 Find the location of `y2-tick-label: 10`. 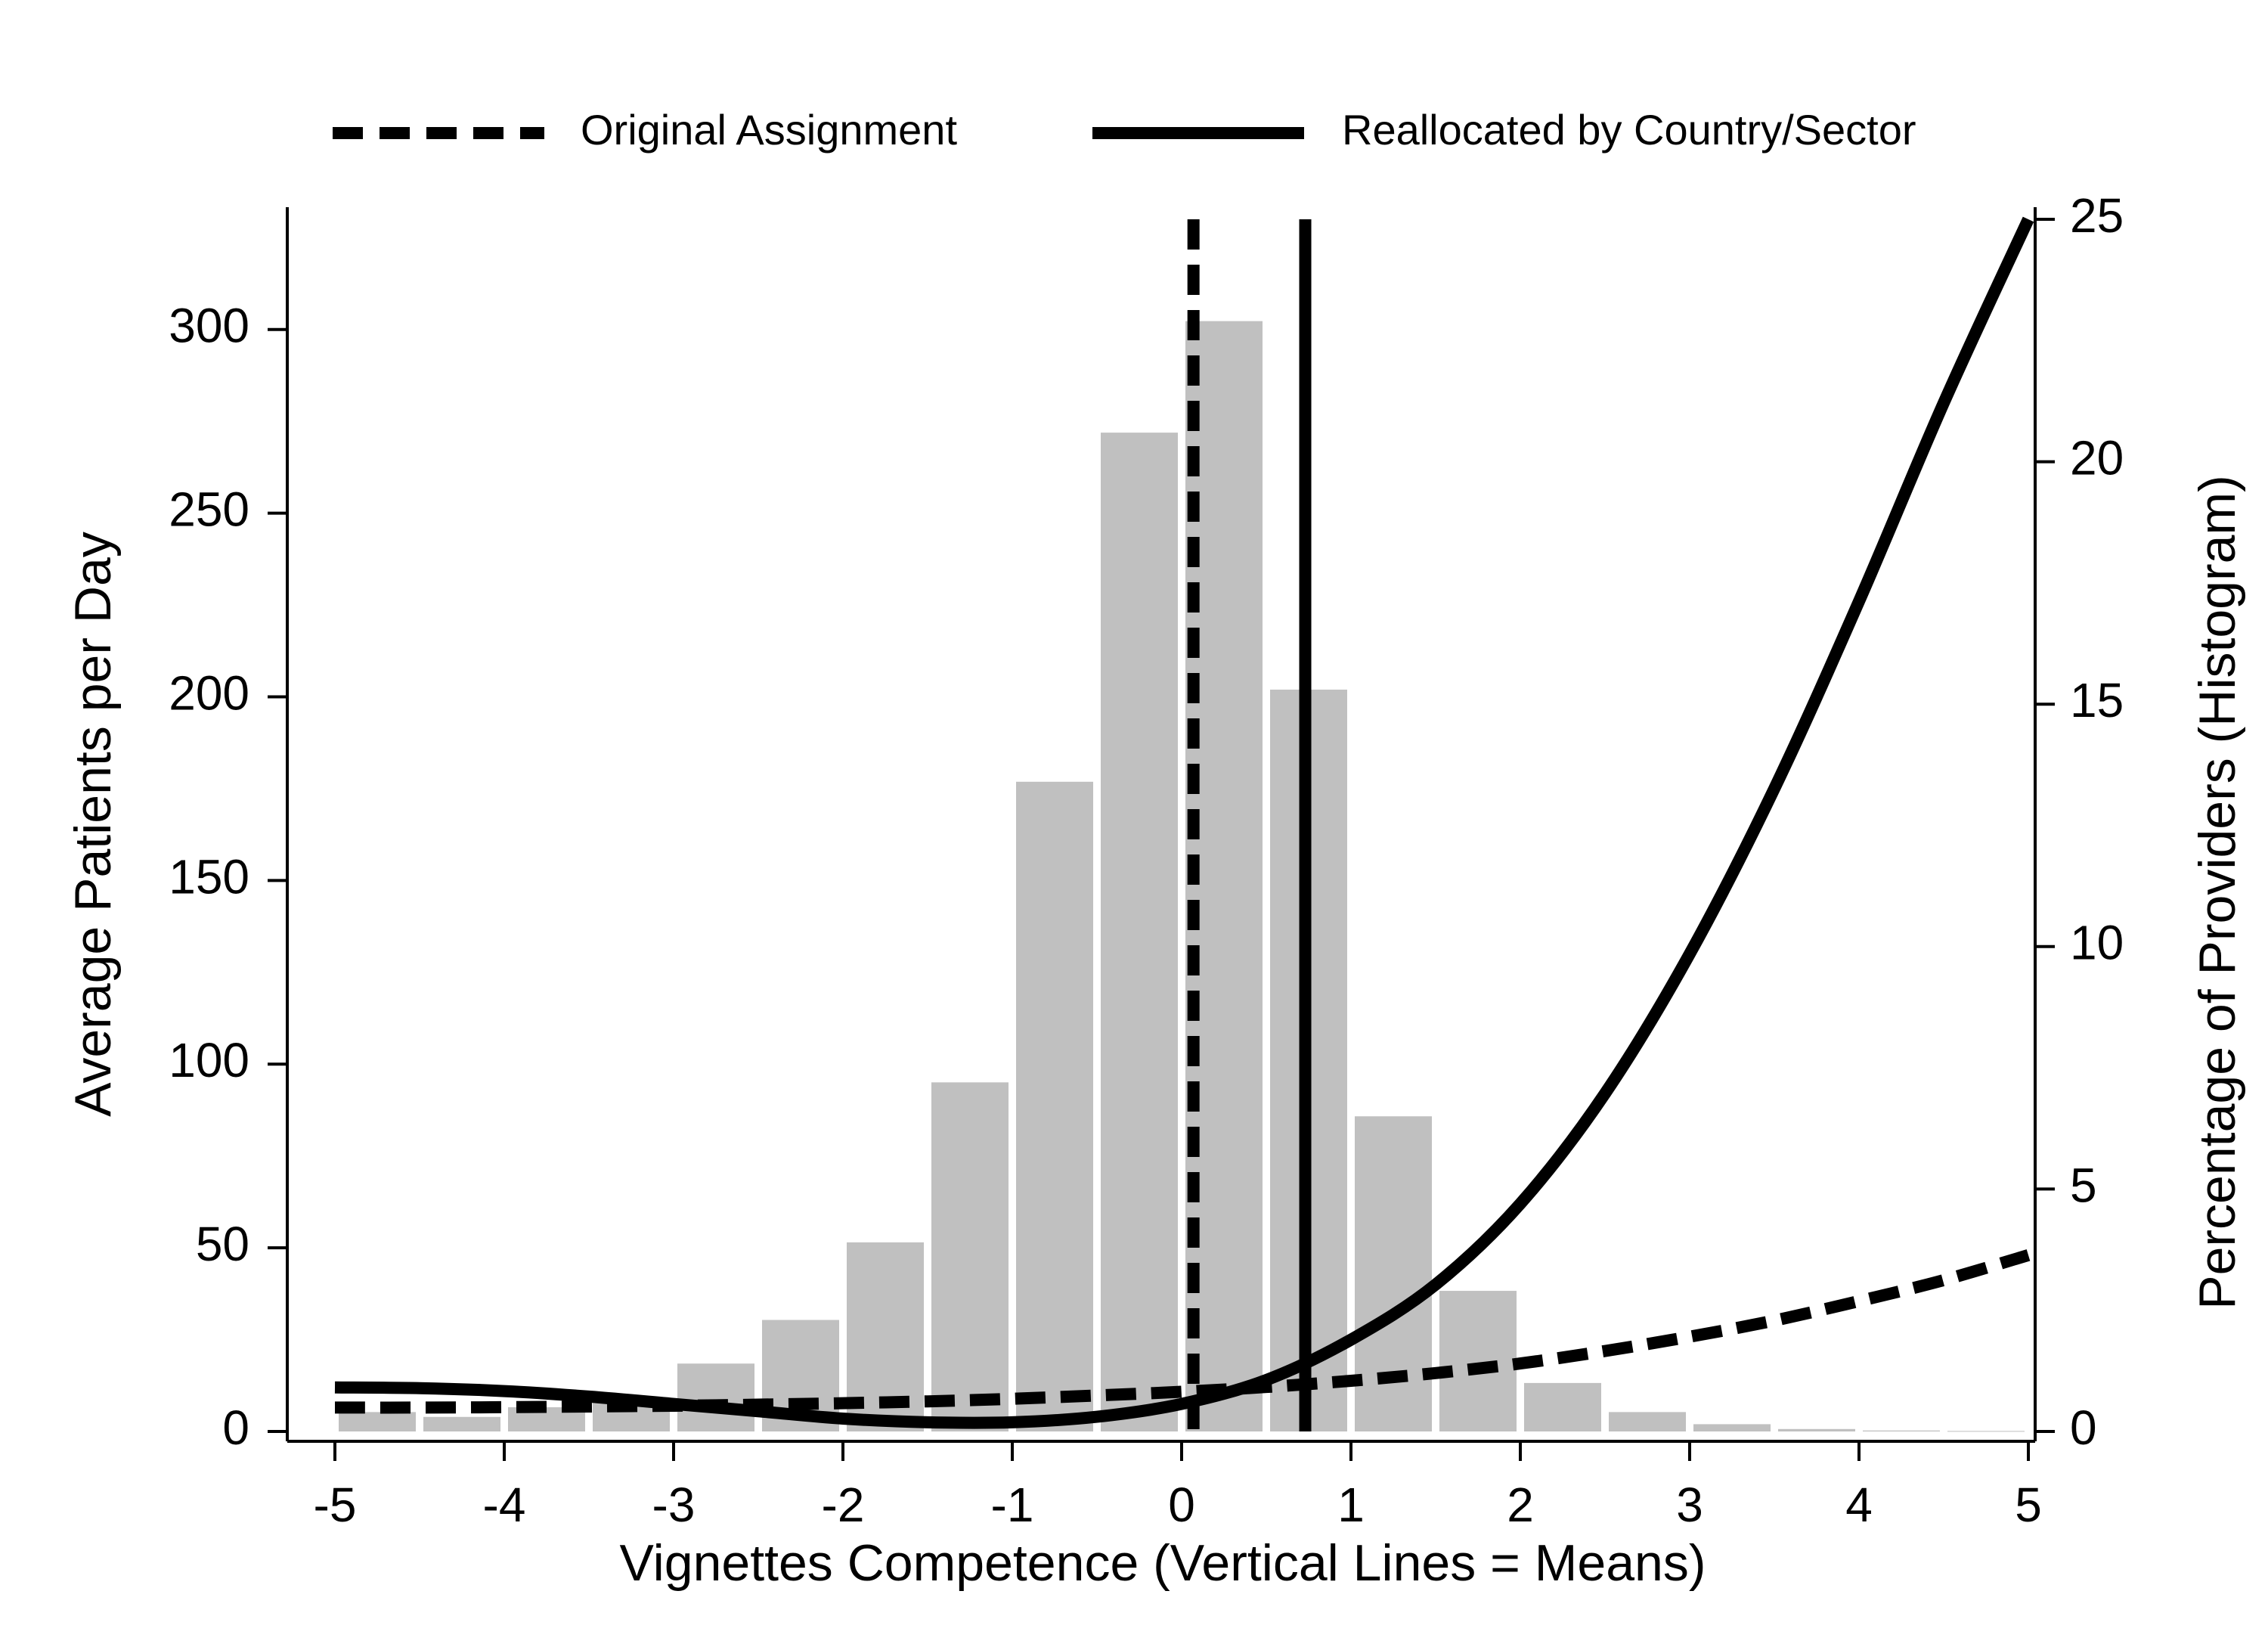

y2-tick-label: 10 is located at coordinates (2097, 943).